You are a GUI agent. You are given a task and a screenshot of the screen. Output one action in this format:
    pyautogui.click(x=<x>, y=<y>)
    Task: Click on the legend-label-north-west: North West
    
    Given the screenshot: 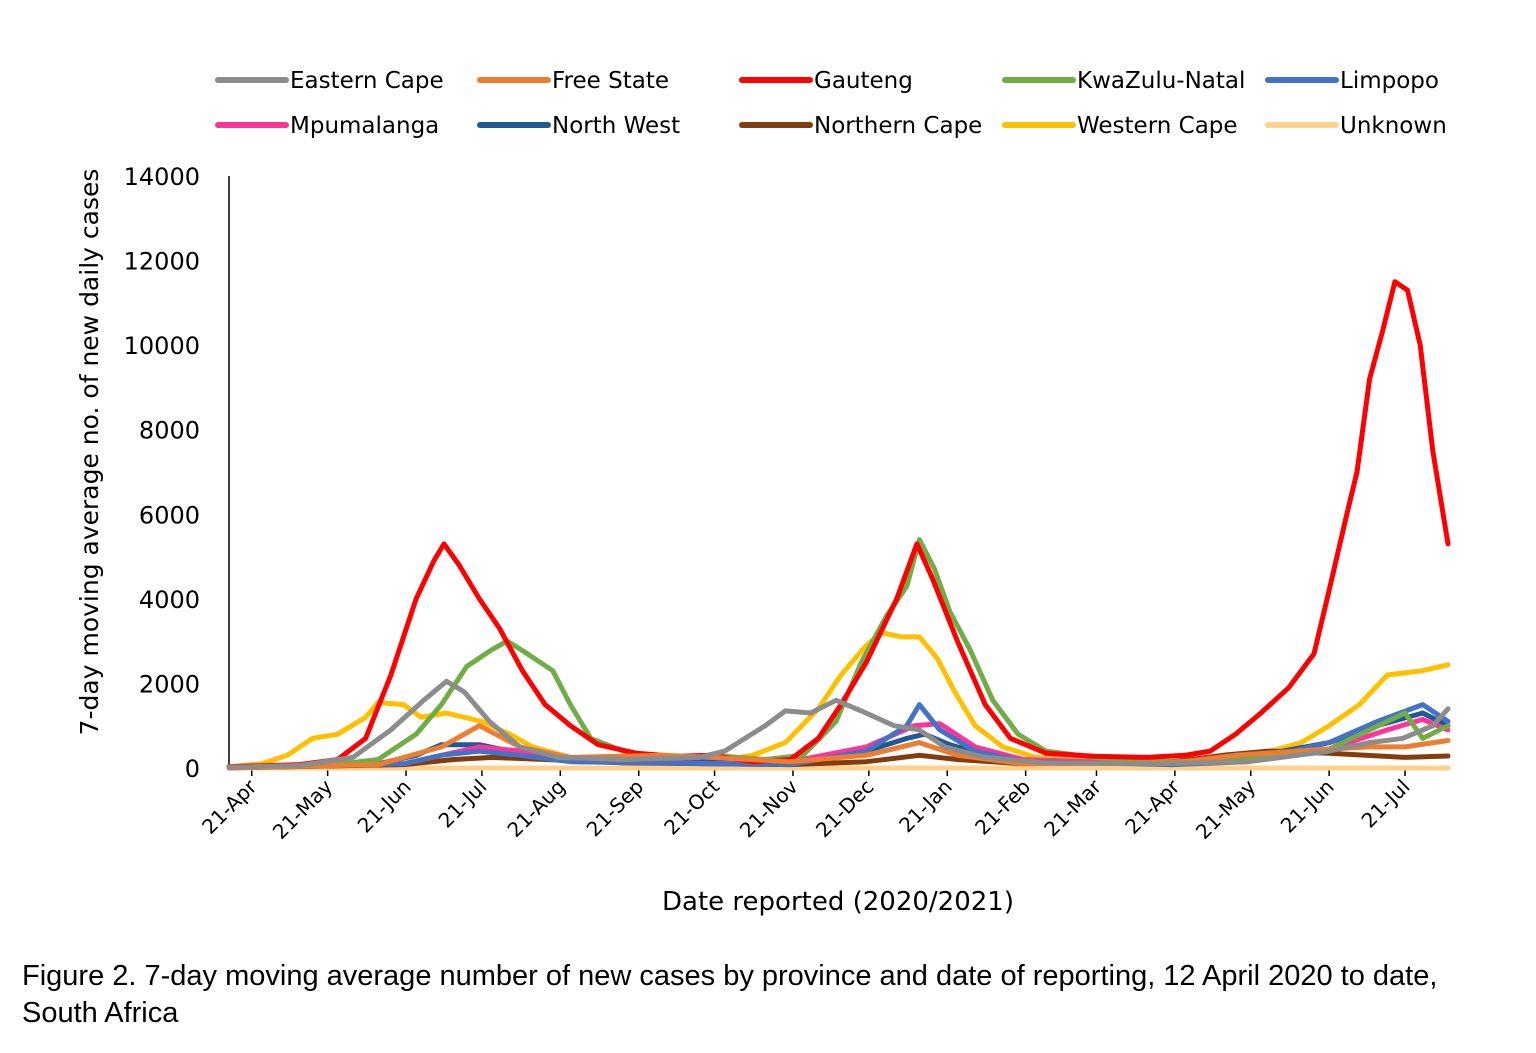 What is the action you would take?
    pyautogui.click(x=616, y=126)
    